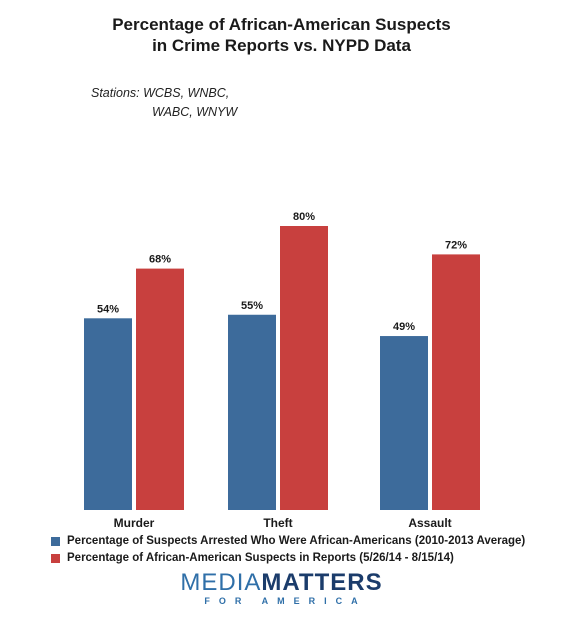  Describe the element at coordinates (285, 601) in the screenshot. I see `logo-for-america: FOR AMERICA` at that location.